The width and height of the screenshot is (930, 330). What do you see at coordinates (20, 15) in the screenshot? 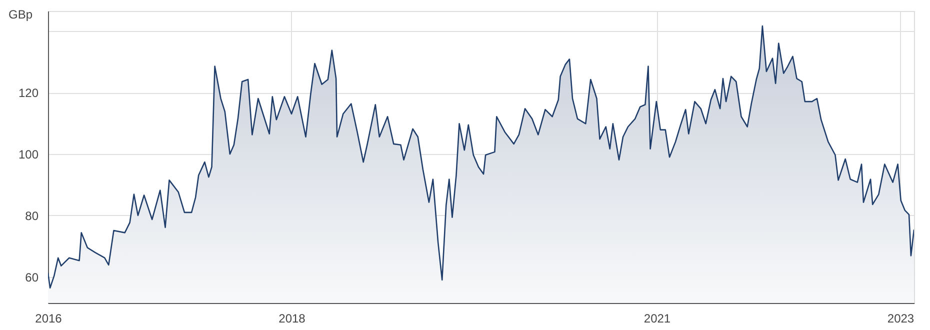
I see `y-axis-title: GBp` at bounding box center [20, 15].